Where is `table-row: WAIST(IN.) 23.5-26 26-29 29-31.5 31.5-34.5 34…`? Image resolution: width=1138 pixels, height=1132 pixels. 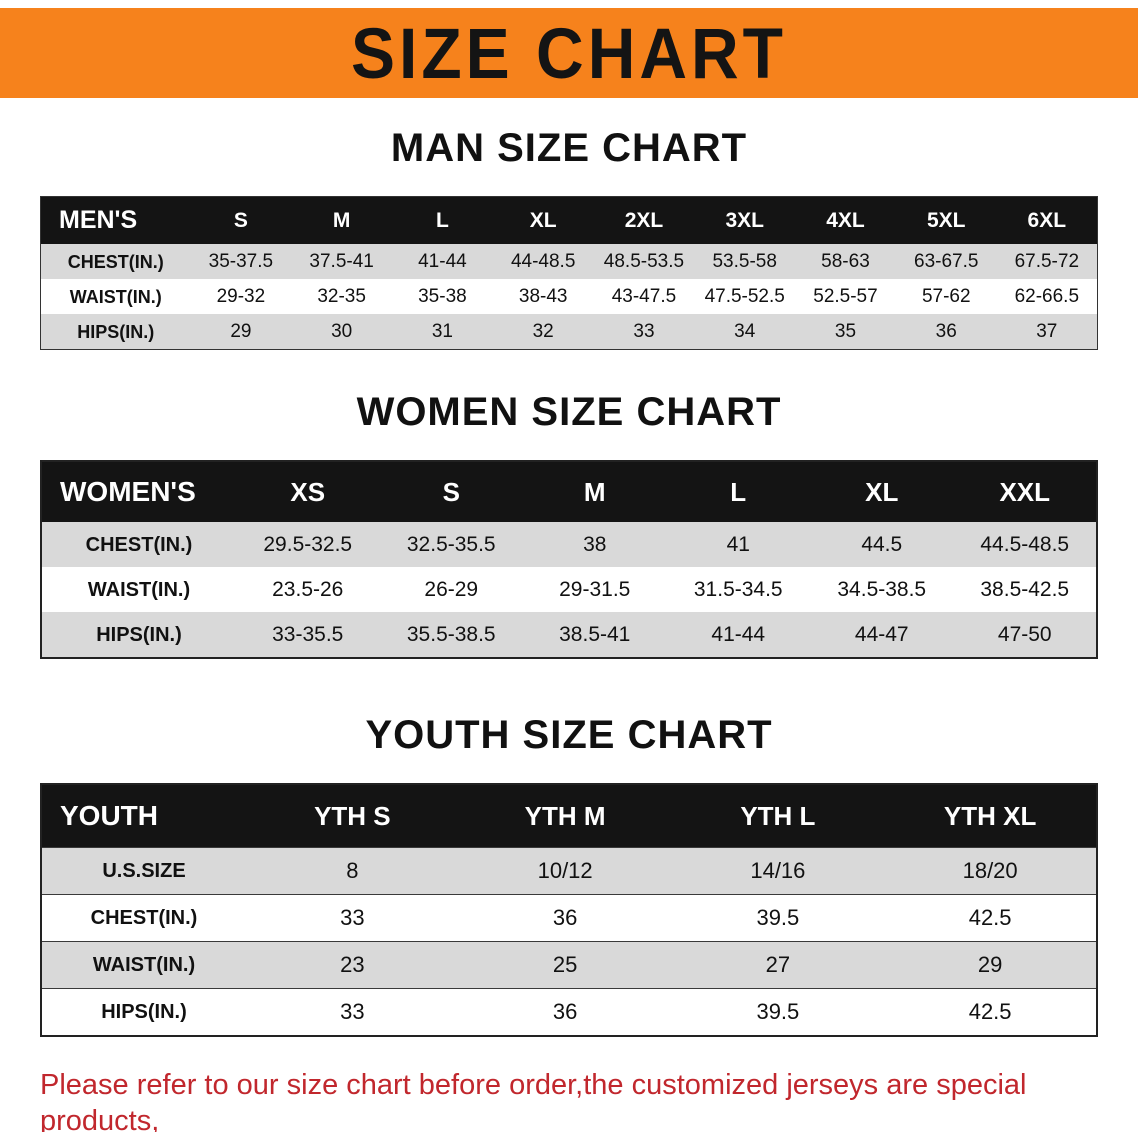
table-row: WAIST(IN.) 23.5-26 26-29 29-31.5 31.5-34.5 34… is located at coordinates (569, 589).